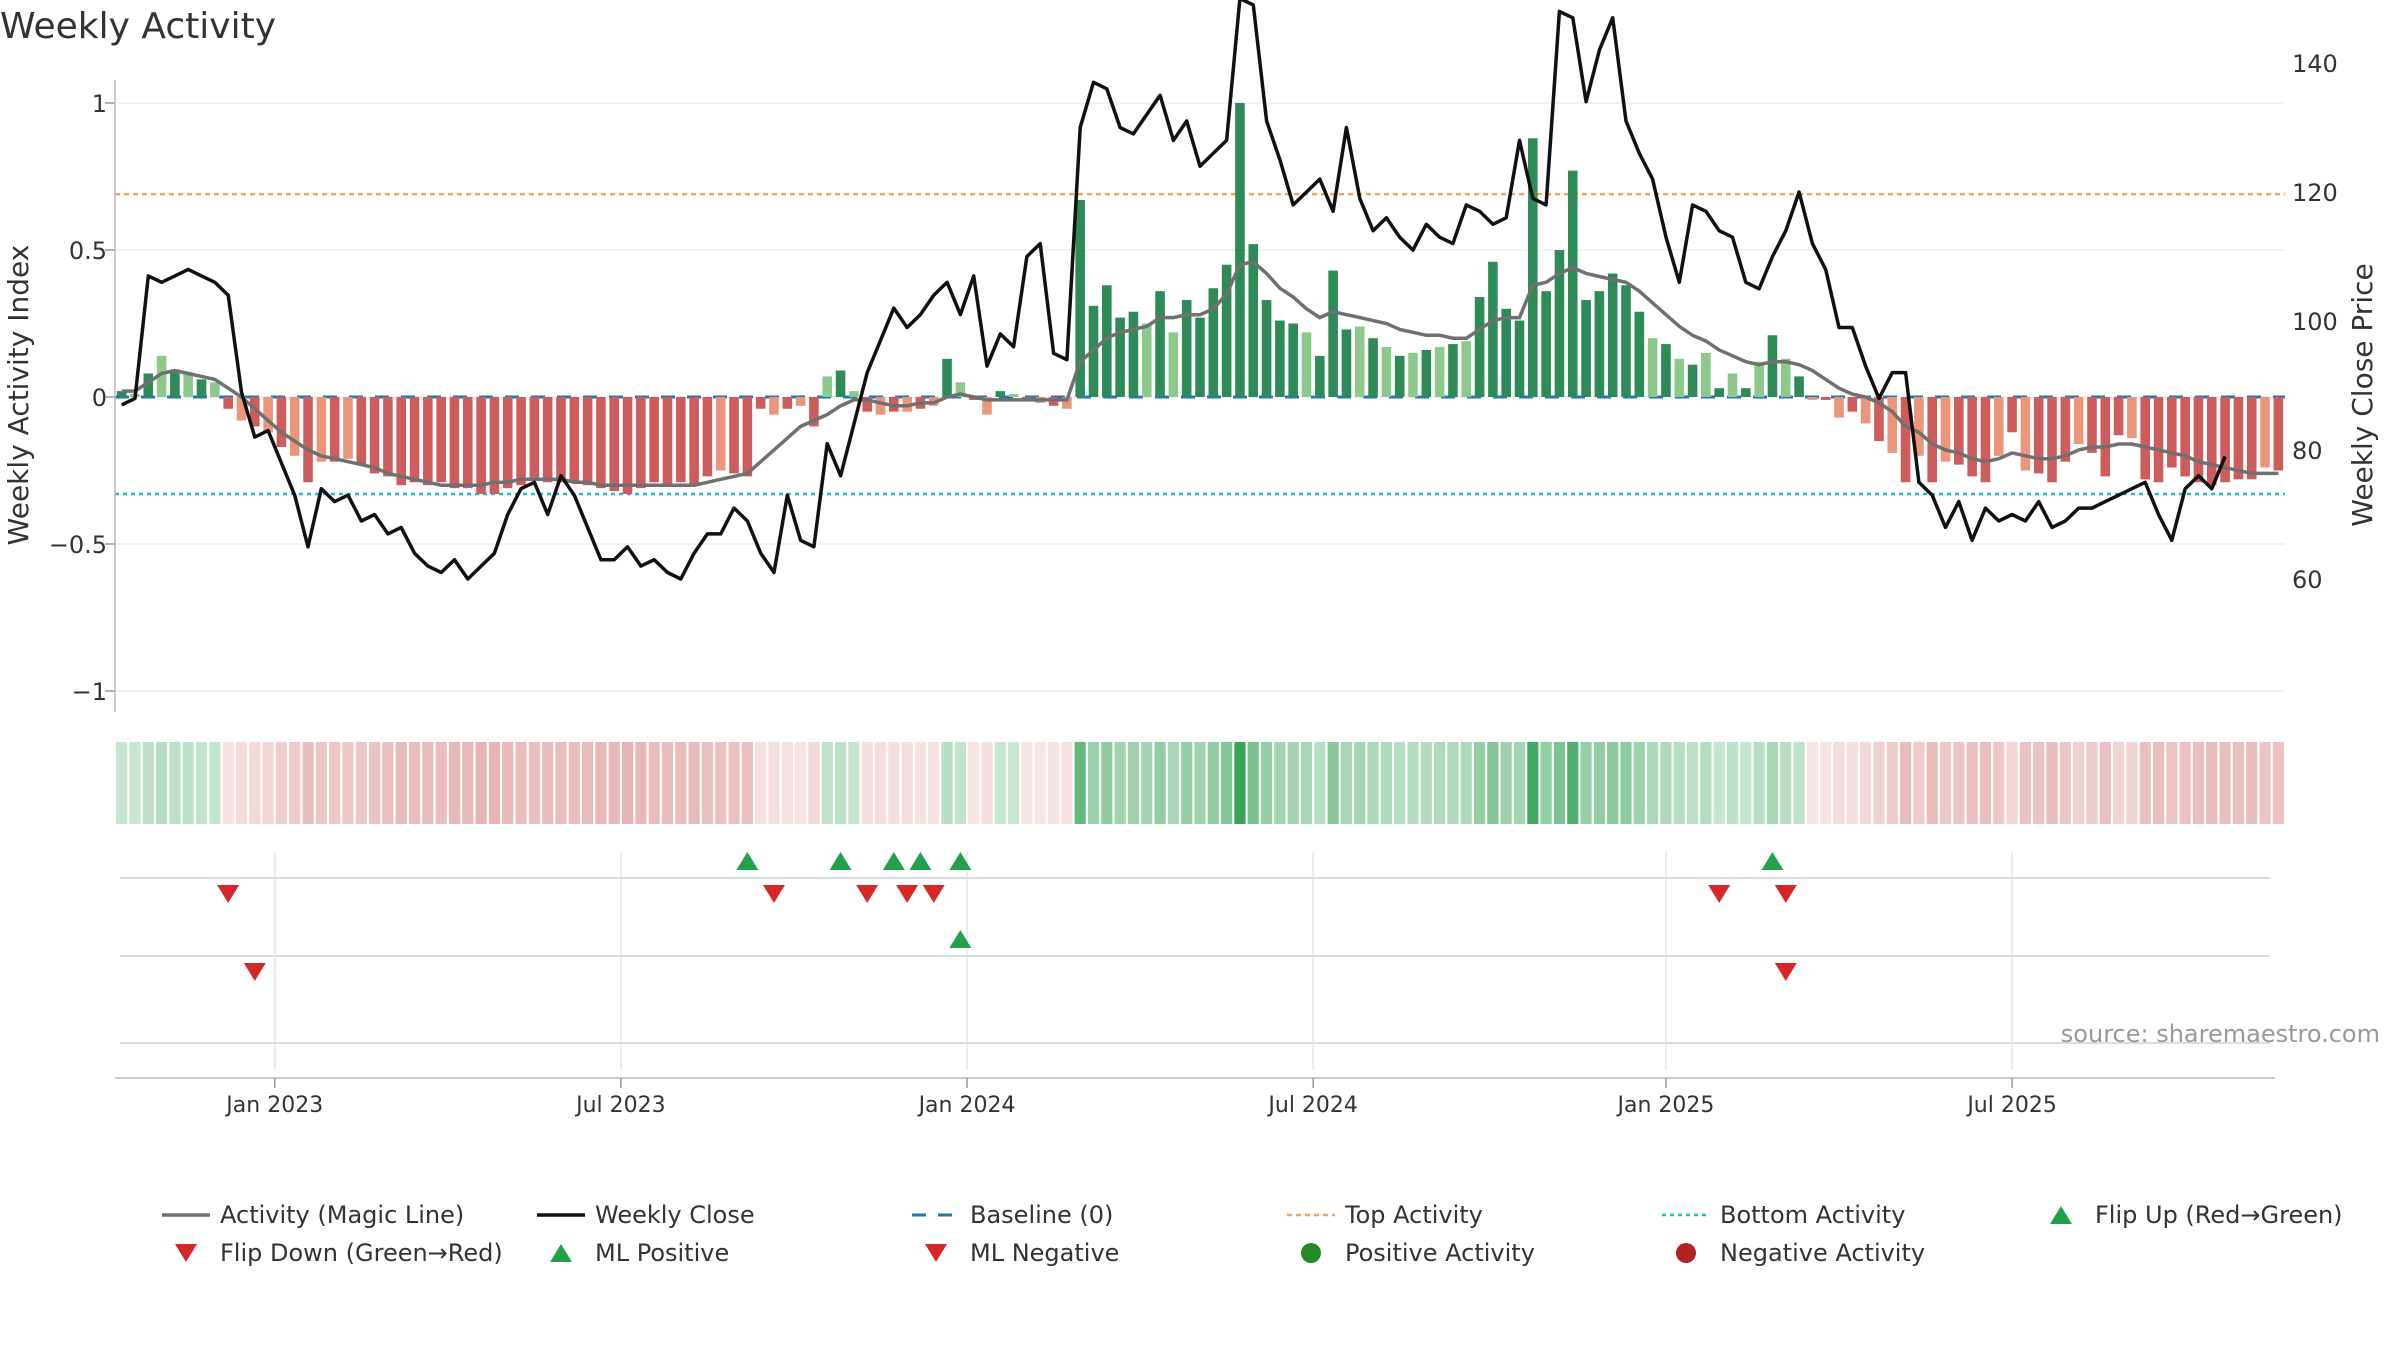 This screenshot has height=1354, width=2400. I want to click on ml-negative-marker, so click(254, 972).